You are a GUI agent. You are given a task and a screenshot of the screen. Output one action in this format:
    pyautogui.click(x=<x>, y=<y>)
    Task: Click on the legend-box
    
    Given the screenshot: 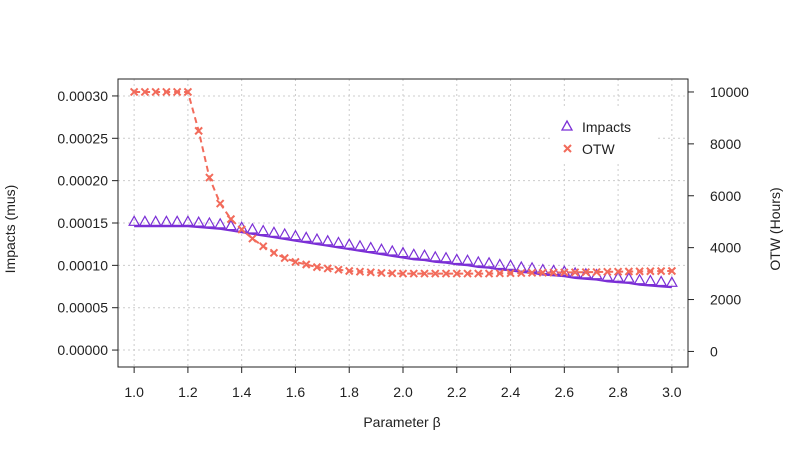 What is the action you would take?
    pyautogui.click(x=604, y=136)
    